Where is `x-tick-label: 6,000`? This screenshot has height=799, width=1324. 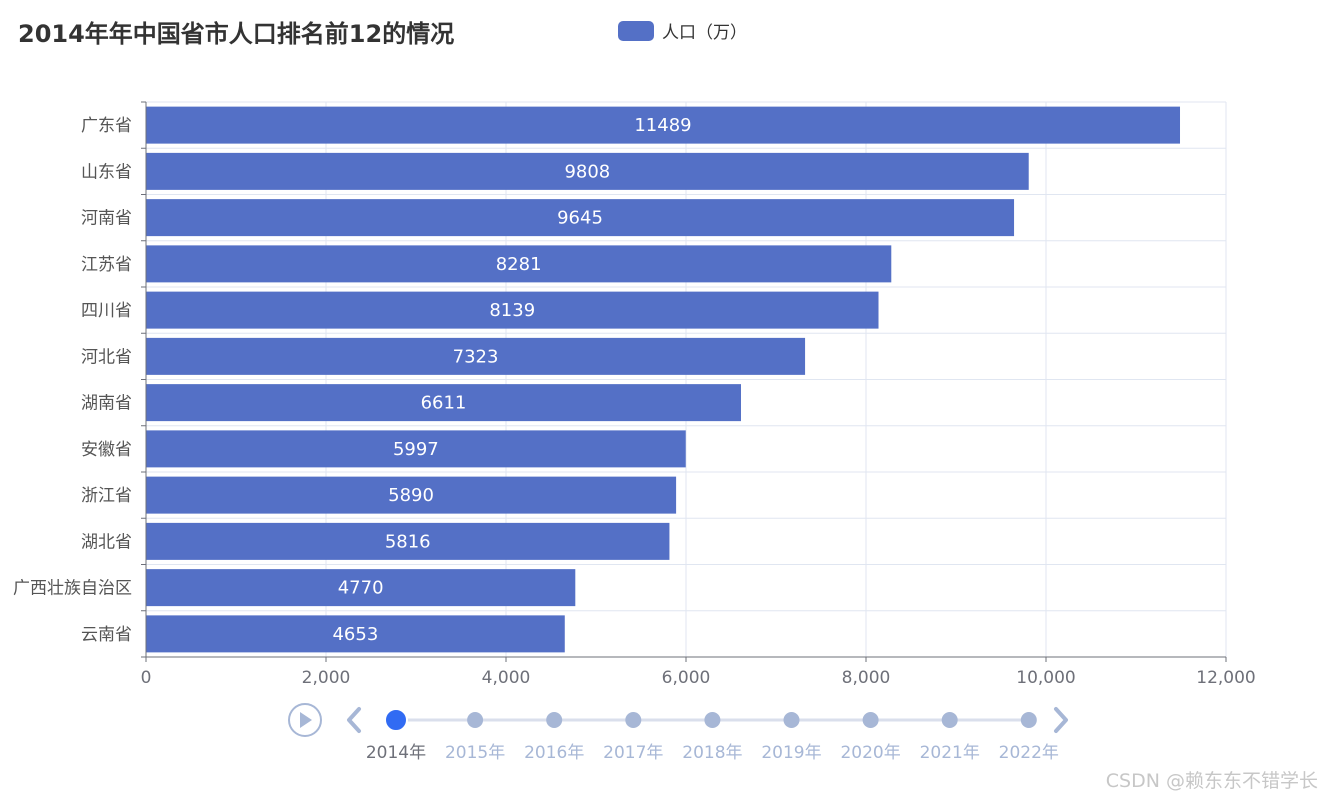
x-tick-label: 6,000 is located at coordinates (686, 678).